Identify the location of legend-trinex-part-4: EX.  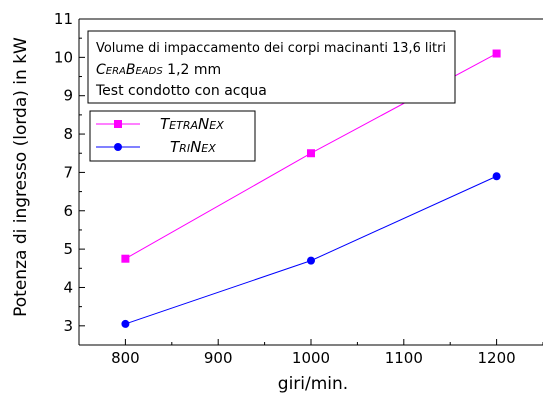
(208, 148).